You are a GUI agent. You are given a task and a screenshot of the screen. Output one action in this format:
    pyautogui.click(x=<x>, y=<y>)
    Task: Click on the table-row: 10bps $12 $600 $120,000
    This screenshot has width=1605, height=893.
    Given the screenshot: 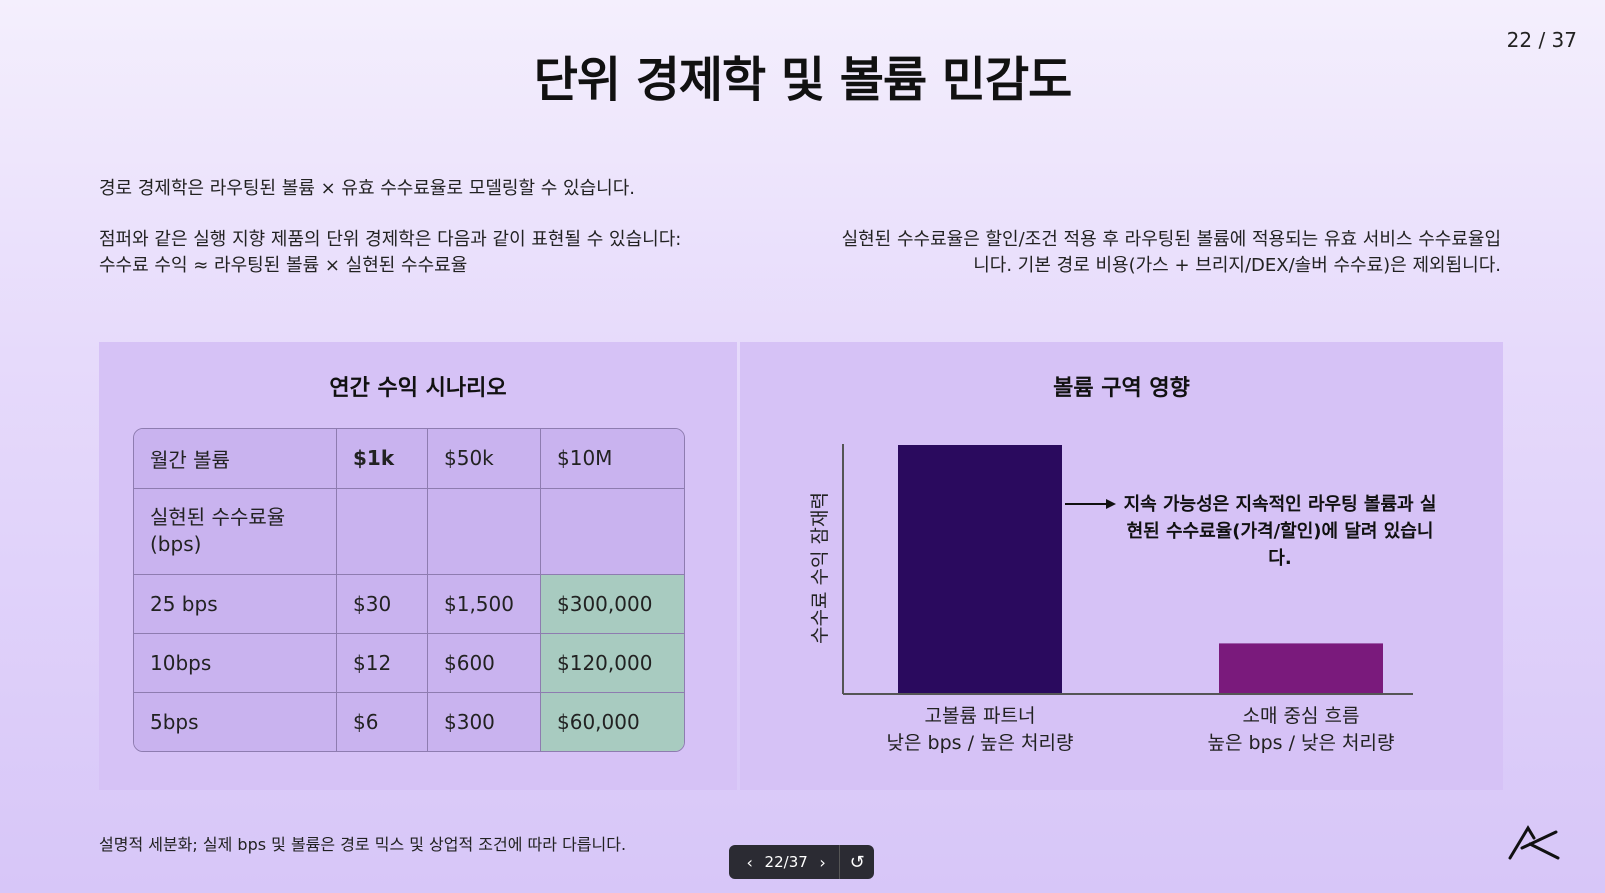 What is the action you would take?
    pyautogui.click(x=409, y=663)
    